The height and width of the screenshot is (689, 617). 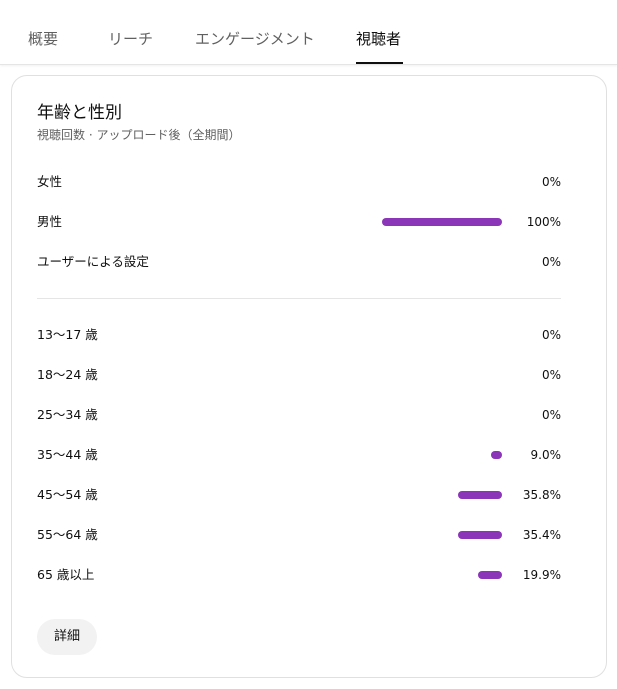 I want to click on row-label: 35〜44 歳, so click(x=67, y=454).